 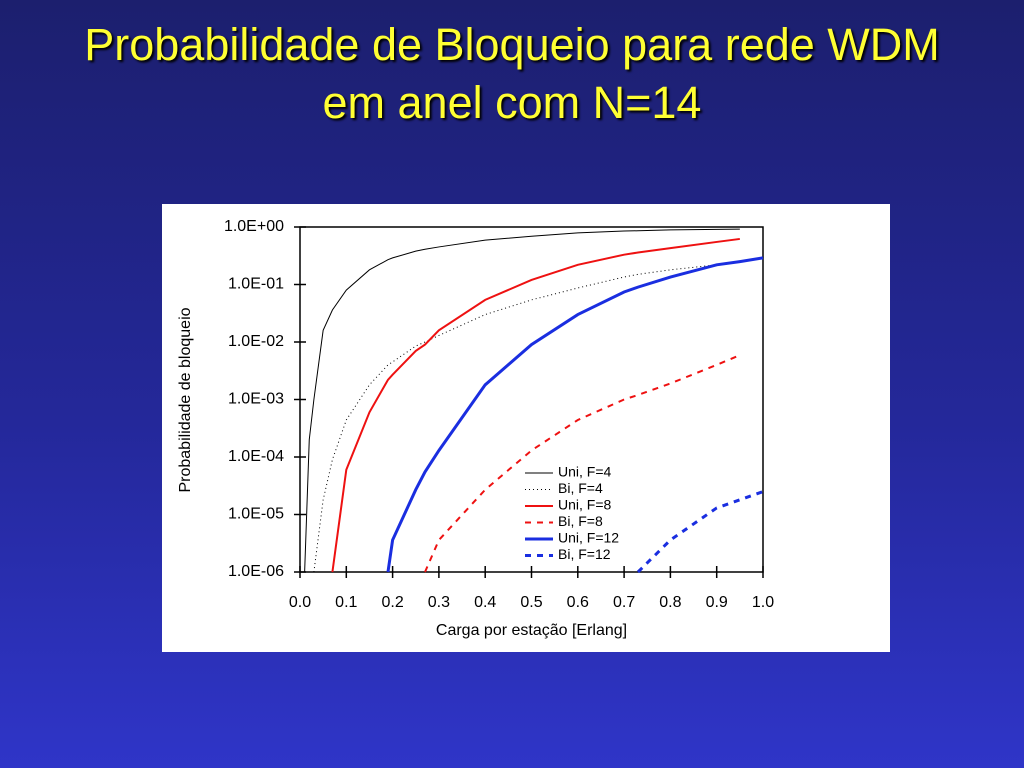 I want to click on x-tick-label: 0.1, so click(x=346, y=602).